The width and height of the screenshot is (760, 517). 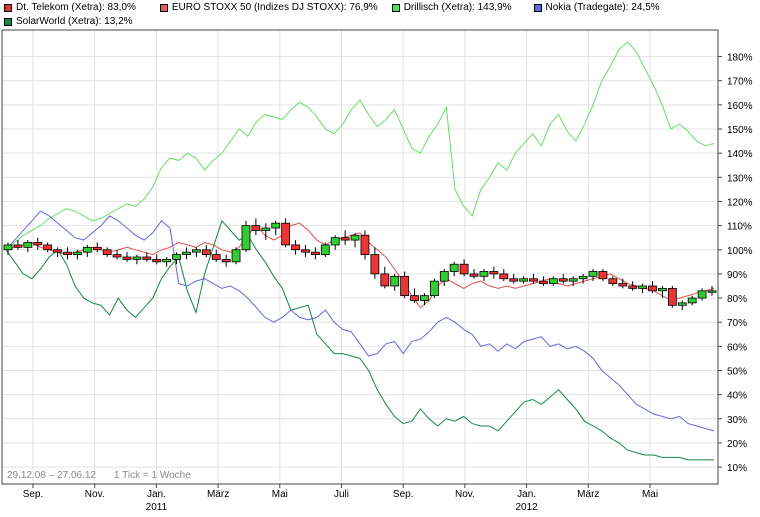 I want to click on x-year-label: 2012, so click(x=526, y=507).